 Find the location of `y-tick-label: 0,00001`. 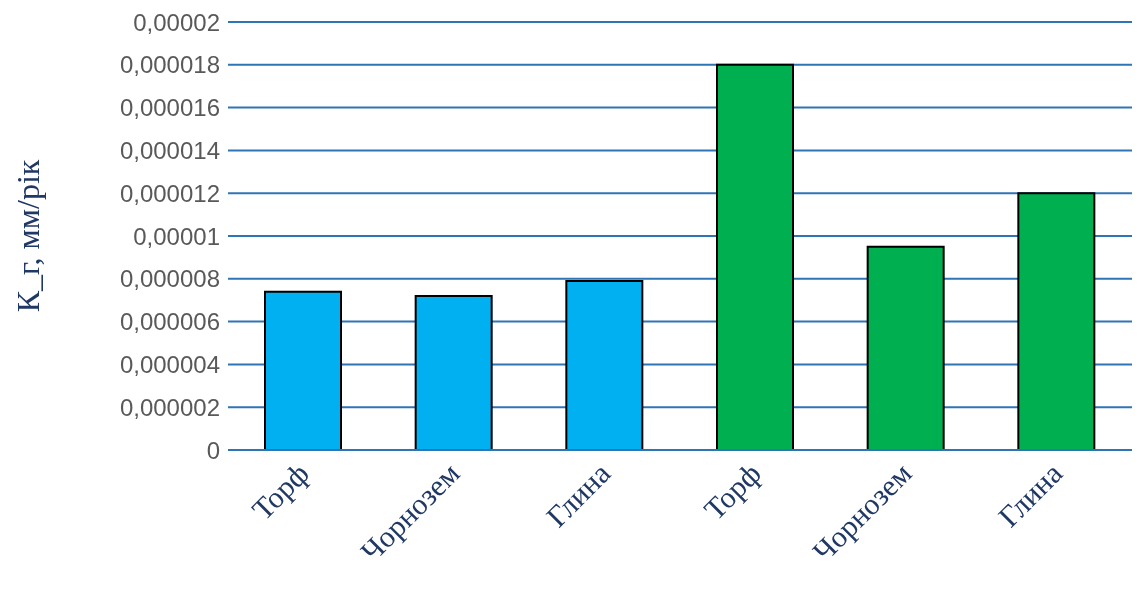

y-tick-label: 0,00001 is located at coordinates (176, 236).